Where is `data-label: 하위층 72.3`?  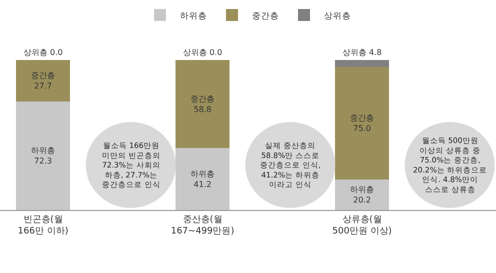
data-label: 하위층 72.3 is located at coordinates (43, 156).